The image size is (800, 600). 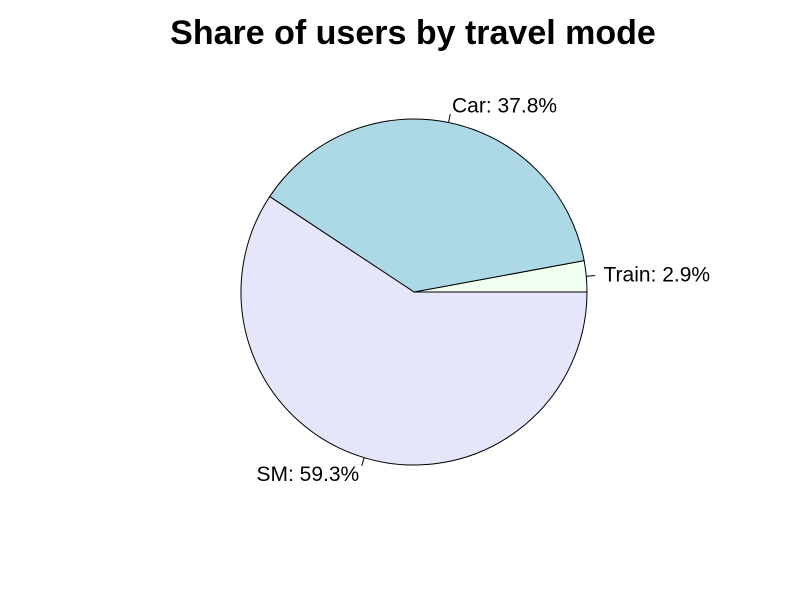 What do you see at coordinates (307, 474) in the screenshot?
I see `slice-label: SM: 59.3%` at bounding box center [307, 474].